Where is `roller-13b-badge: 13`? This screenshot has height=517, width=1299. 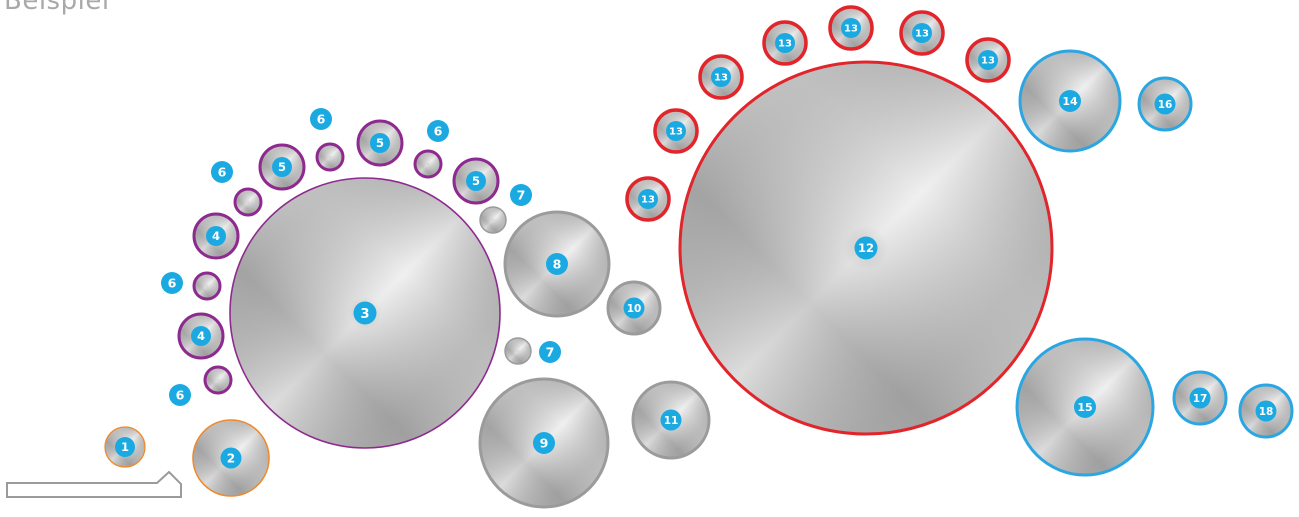
roller-13b-badge: 13 is located at coordinates (676, 131).